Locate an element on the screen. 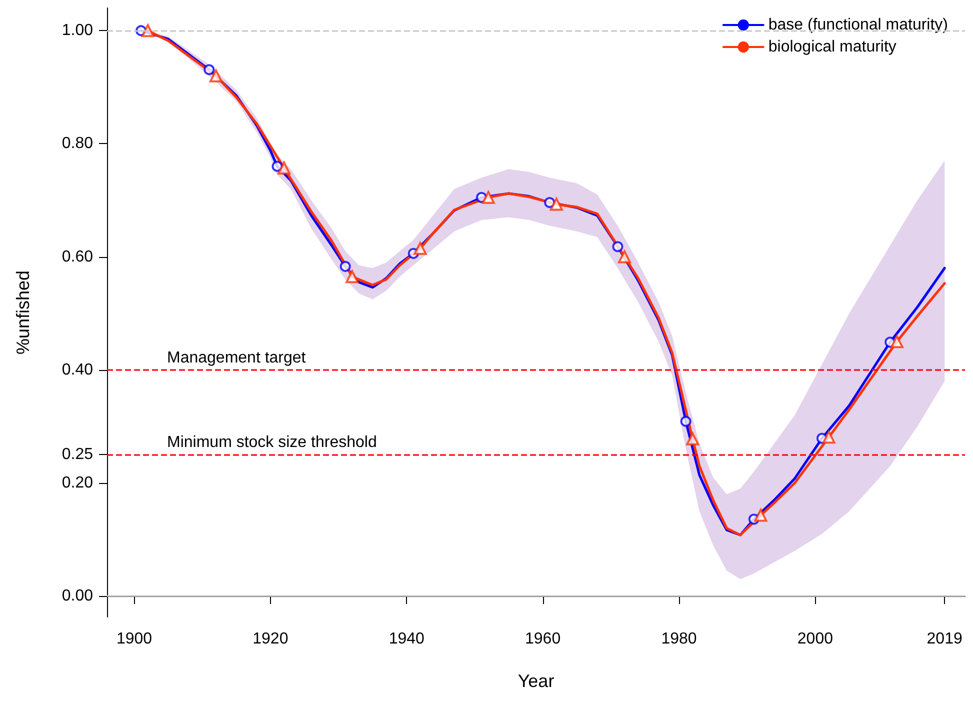 The image size is (973, 723). y-tick-label: 0.00 is located at coordinates (78, 596).